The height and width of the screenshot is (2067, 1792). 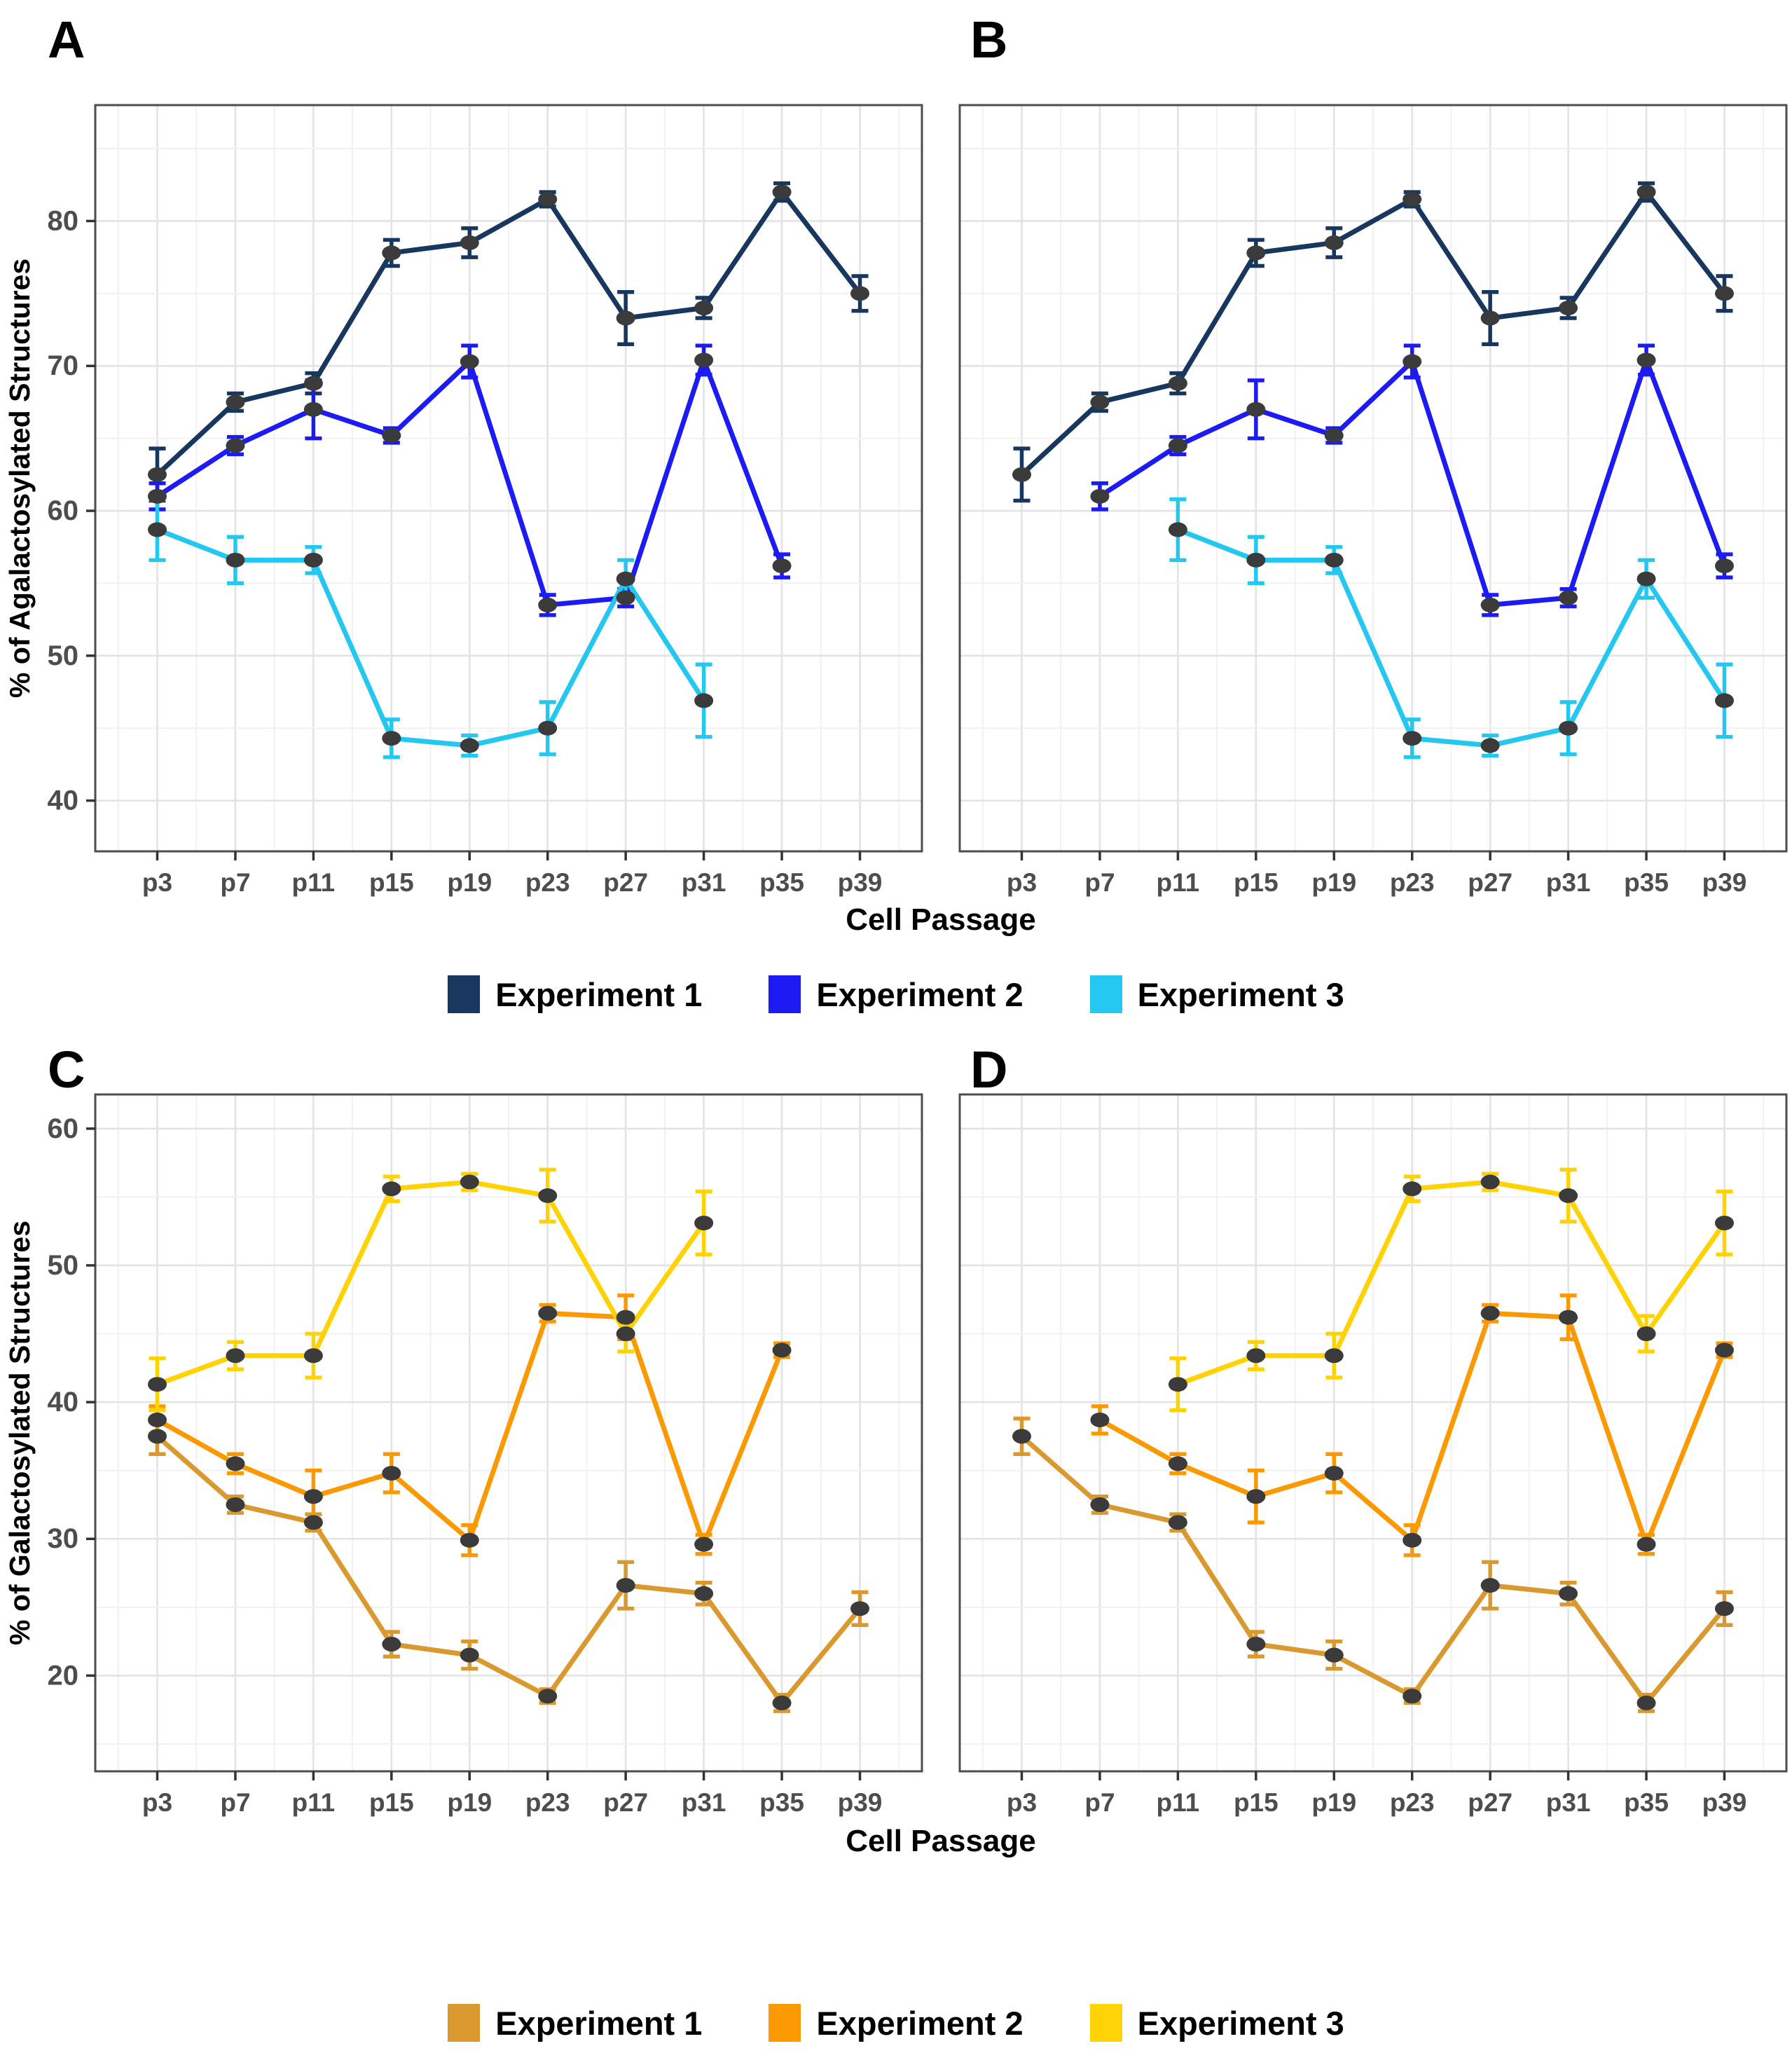 What do you see at coordinates (1376, 1794) in the screenshot?
I see `panel-D-x-axis: p3 p7 p11 p15 p19 p23 p27 p31 p35 p39` at bounding box center [1376, 1794].